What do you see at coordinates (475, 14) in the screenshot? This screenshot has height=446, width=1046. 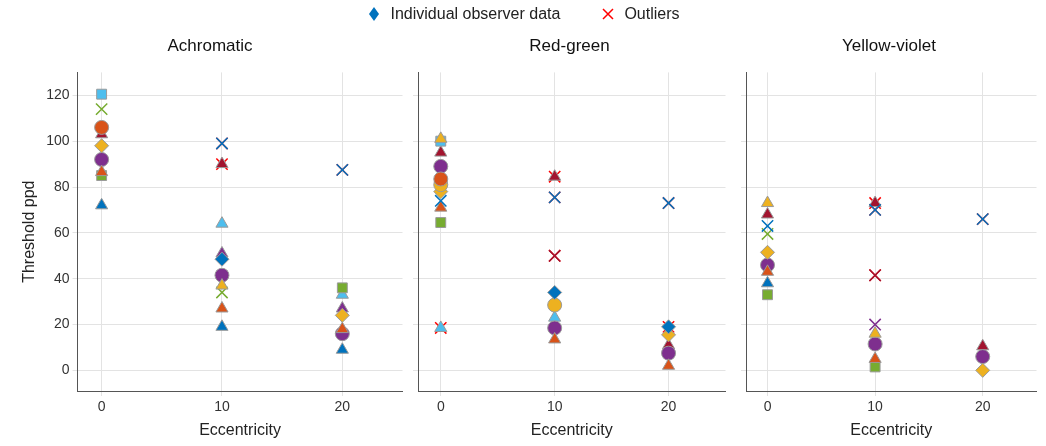 I see `legend-label: Individual observer data` at bounding box center [475, 14].